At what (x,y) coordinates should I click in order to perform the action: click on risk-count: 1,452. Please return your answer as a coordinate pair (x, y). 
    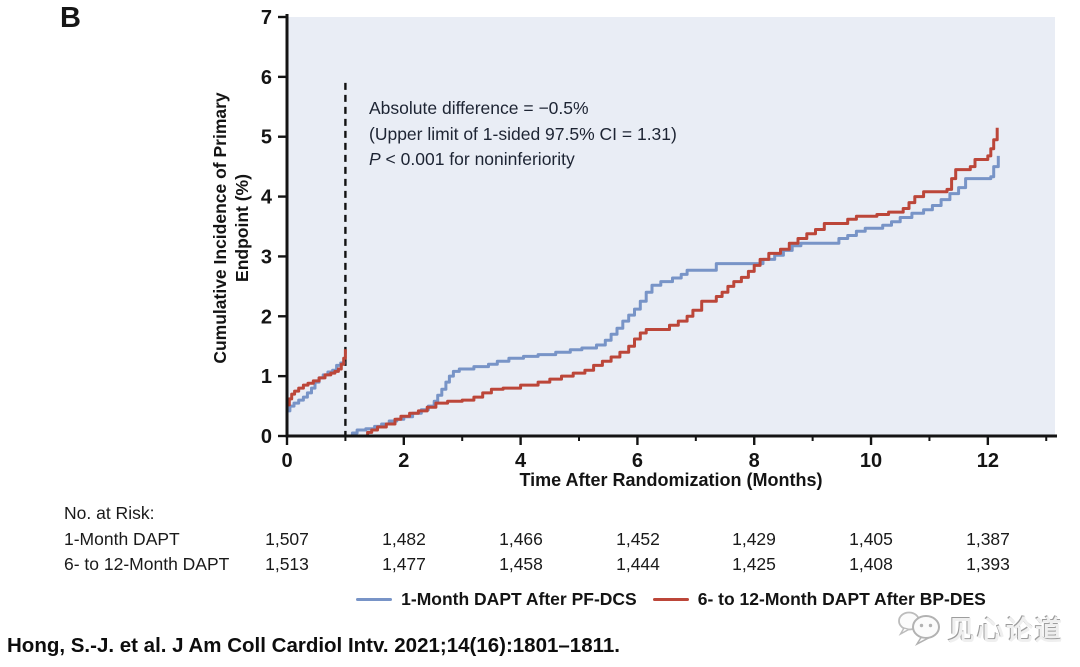
    Looking at the image, I should click on (638, 539).